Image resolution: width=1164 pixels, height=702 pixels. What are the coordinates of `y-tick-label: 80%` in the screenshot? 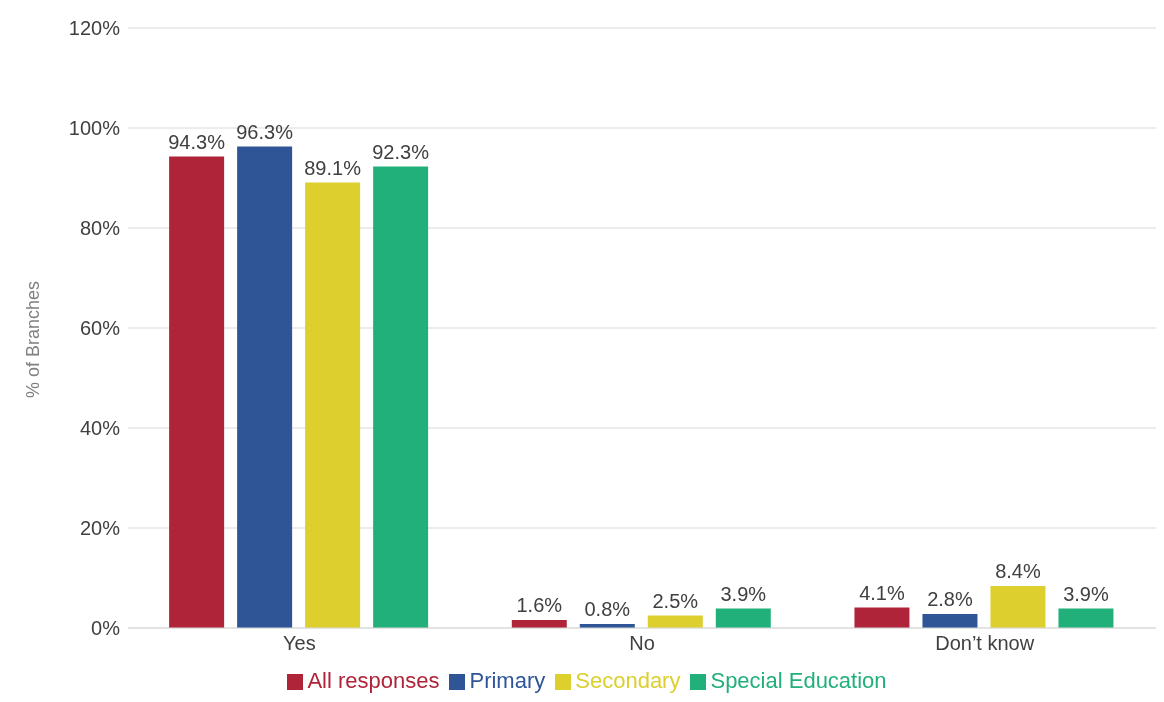 It's located at (100, 228).